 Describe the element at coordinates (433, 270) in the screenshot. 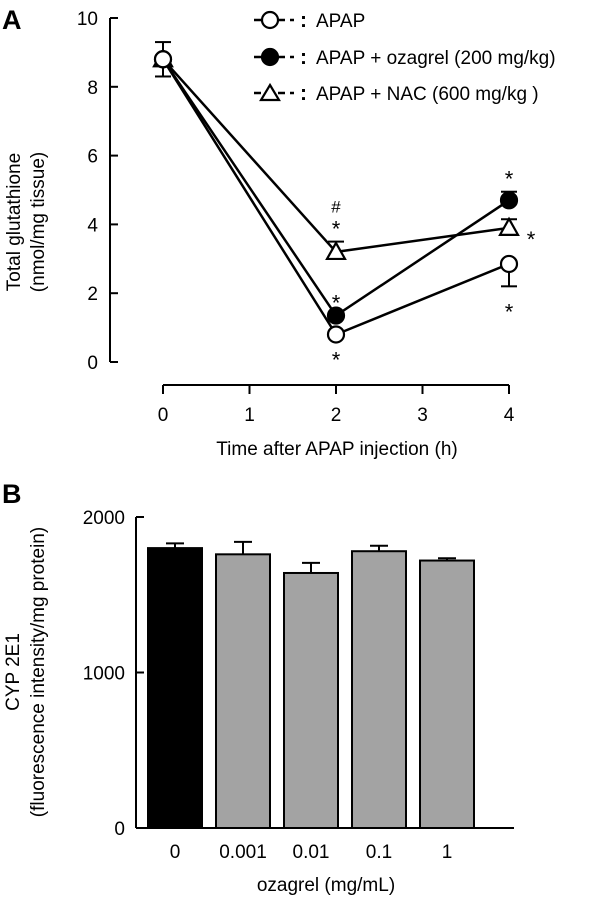

I see `a-annotations: *****#*` at that location.